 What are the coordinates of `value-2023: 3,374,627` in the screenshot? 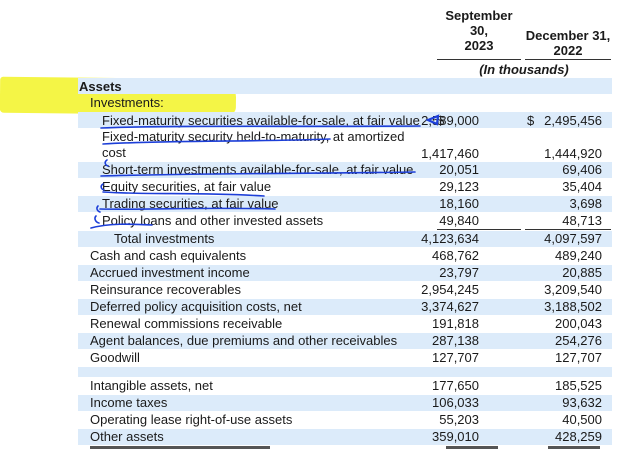 It's located at (450, 306).